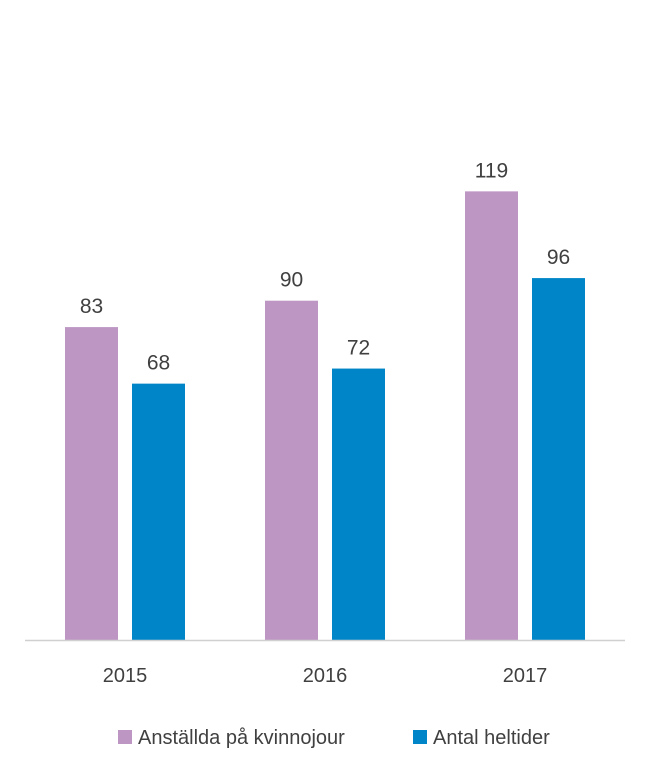 This screenshot has height=782, width=646. Describe the element at coordinates (158, 363) in the screenshot. I see `data-label-2015-series-2: 68` at that location.